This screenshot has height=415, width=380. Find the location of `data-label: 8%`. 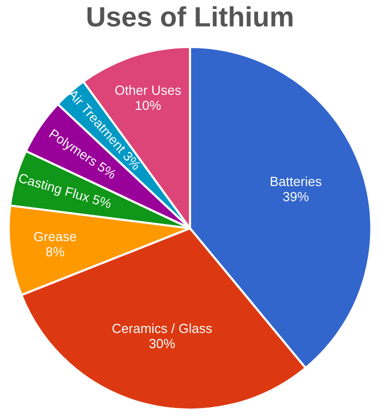

data-label: 8% is located at coordinates (55, 251).